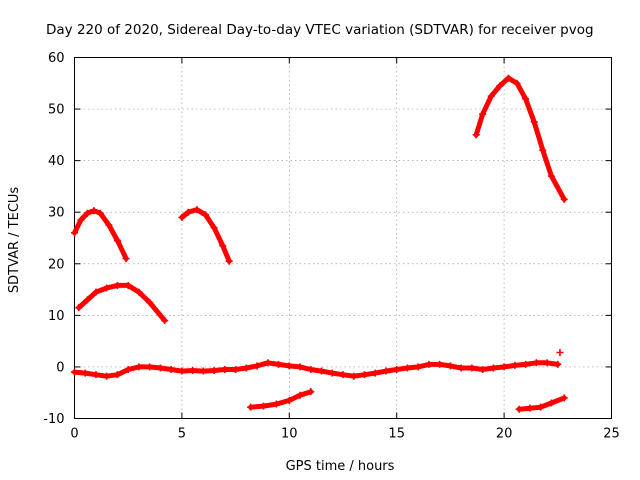 The image size is (640, 480). What do you see at coordinates (611, 434) in the screenshot?
I see `x-tick-label: 25` at bounding box center [611, 434].